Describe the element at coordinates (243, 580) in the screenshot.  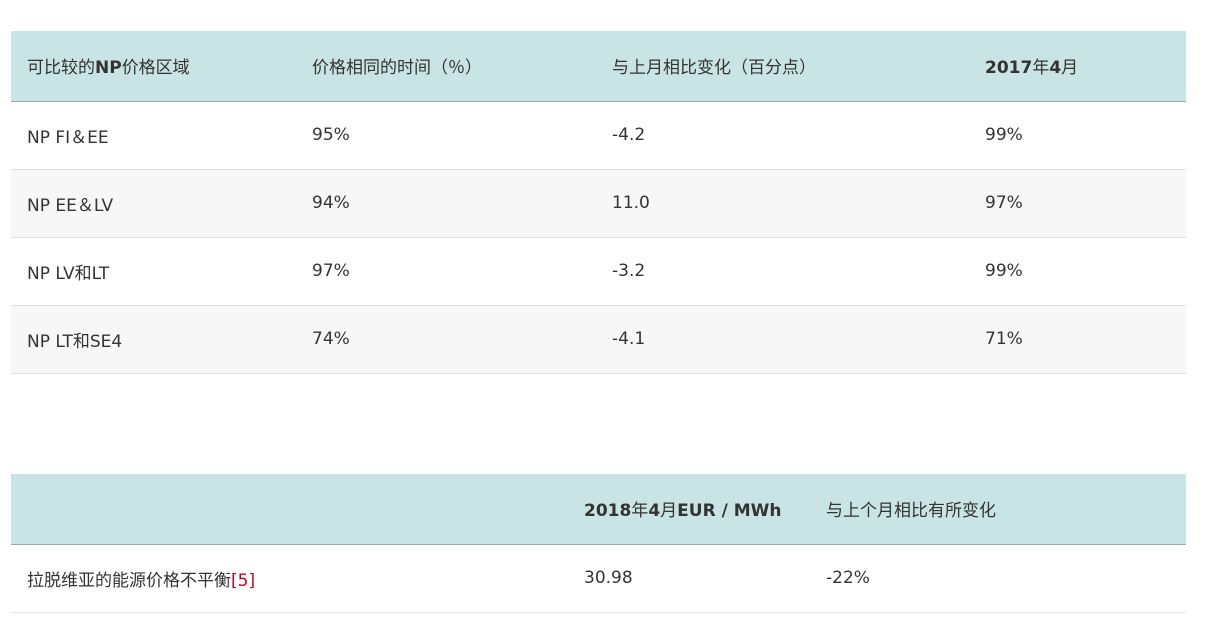
I see `footnote-link: [5]` at that location.